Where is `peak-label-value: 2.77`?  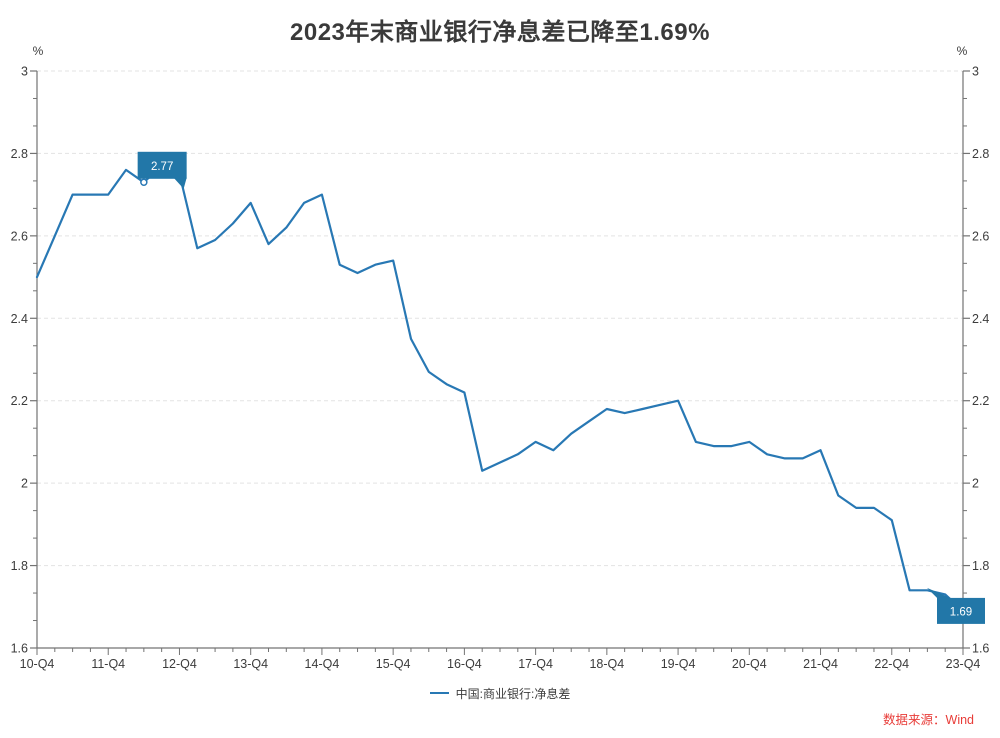 peak-label-value: 2.77 is located at coordinates (162, 167).